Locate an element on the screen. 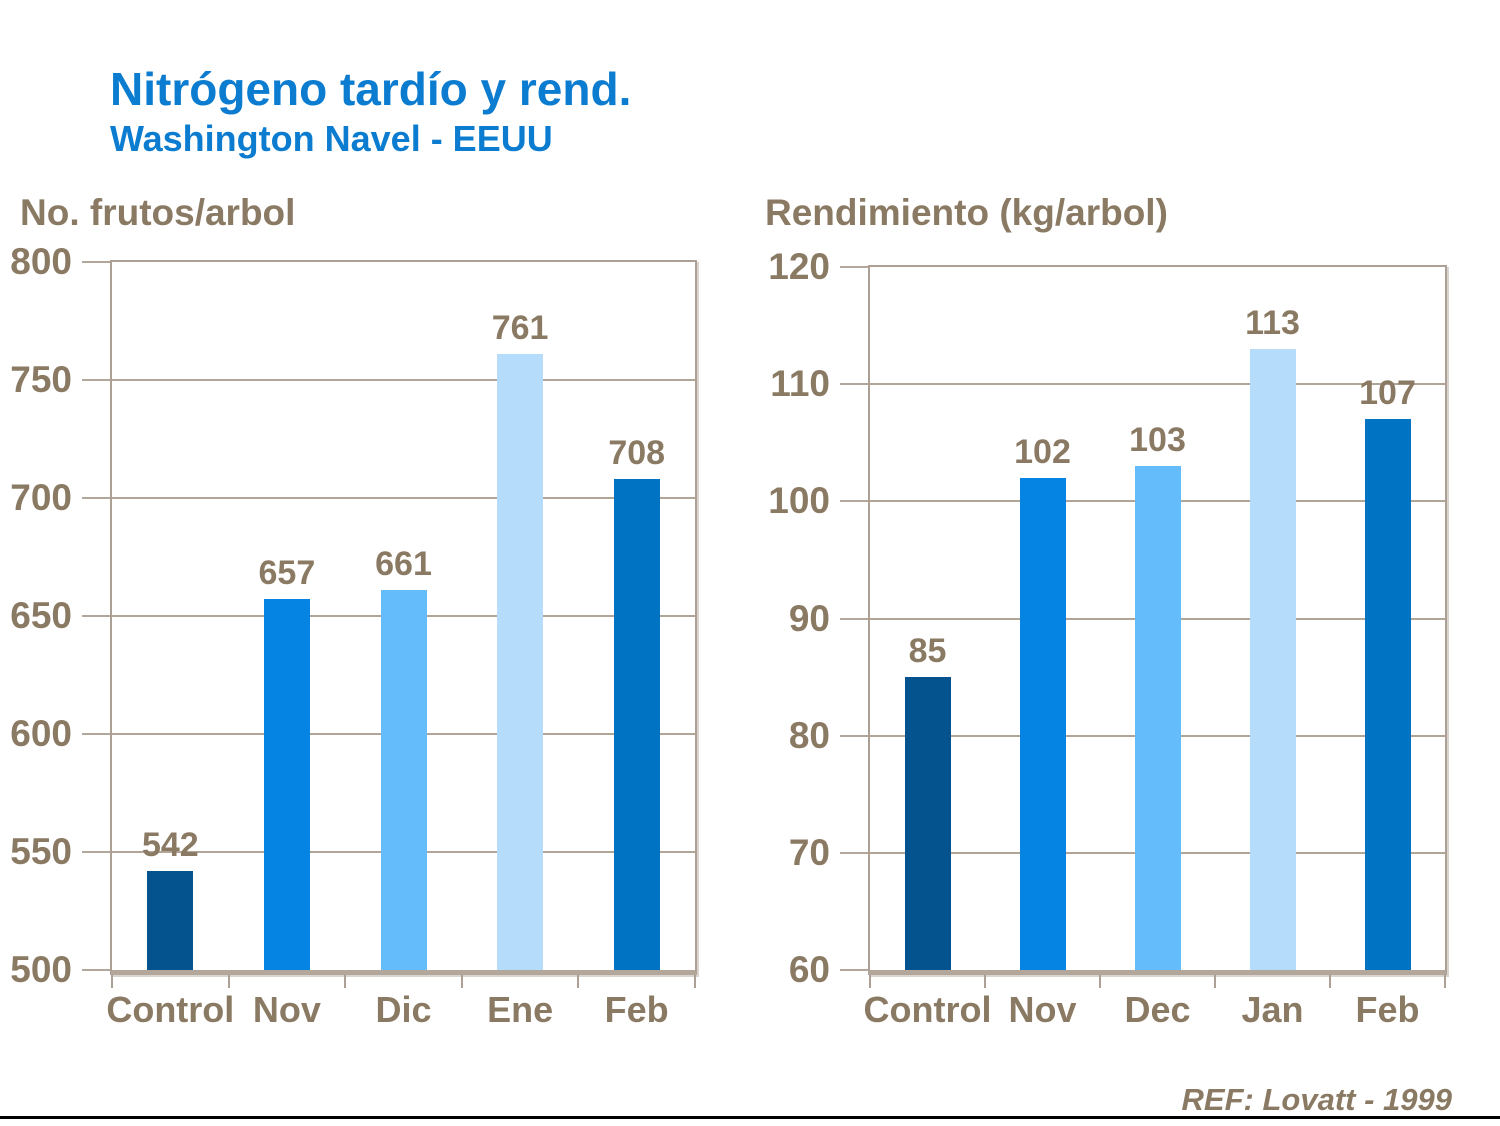  bar-value-jan: 113 is located at coordinates (1272, 323).